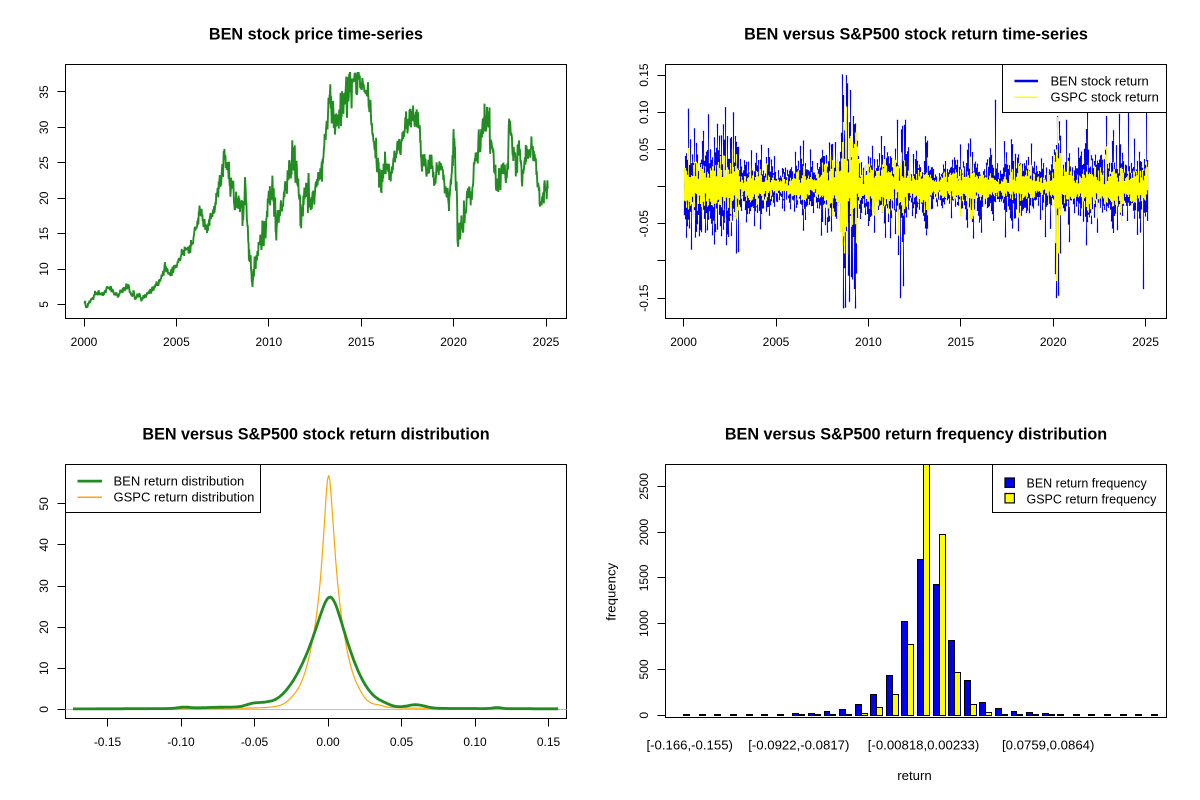  Describe the element at coordinates (1087, 484) in the screenshot. I see `svg-text: BEN return frequency` at that location.